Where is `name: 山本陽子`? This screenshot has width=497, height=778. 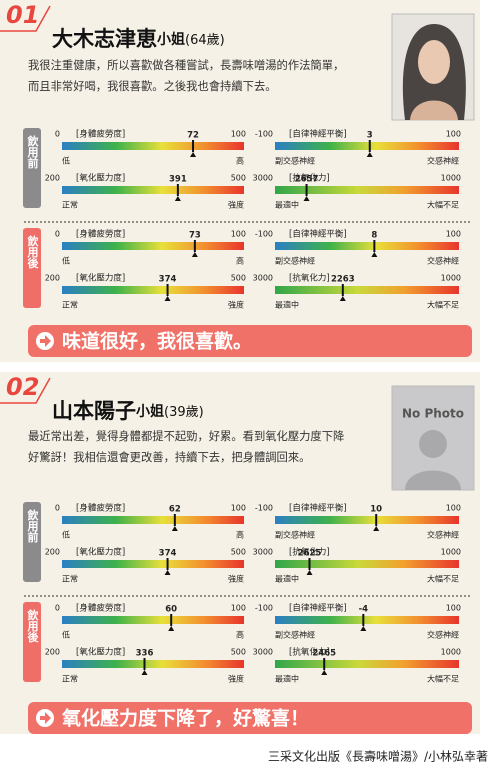 name: 山本陽子 is located at coordinates (94, 411).